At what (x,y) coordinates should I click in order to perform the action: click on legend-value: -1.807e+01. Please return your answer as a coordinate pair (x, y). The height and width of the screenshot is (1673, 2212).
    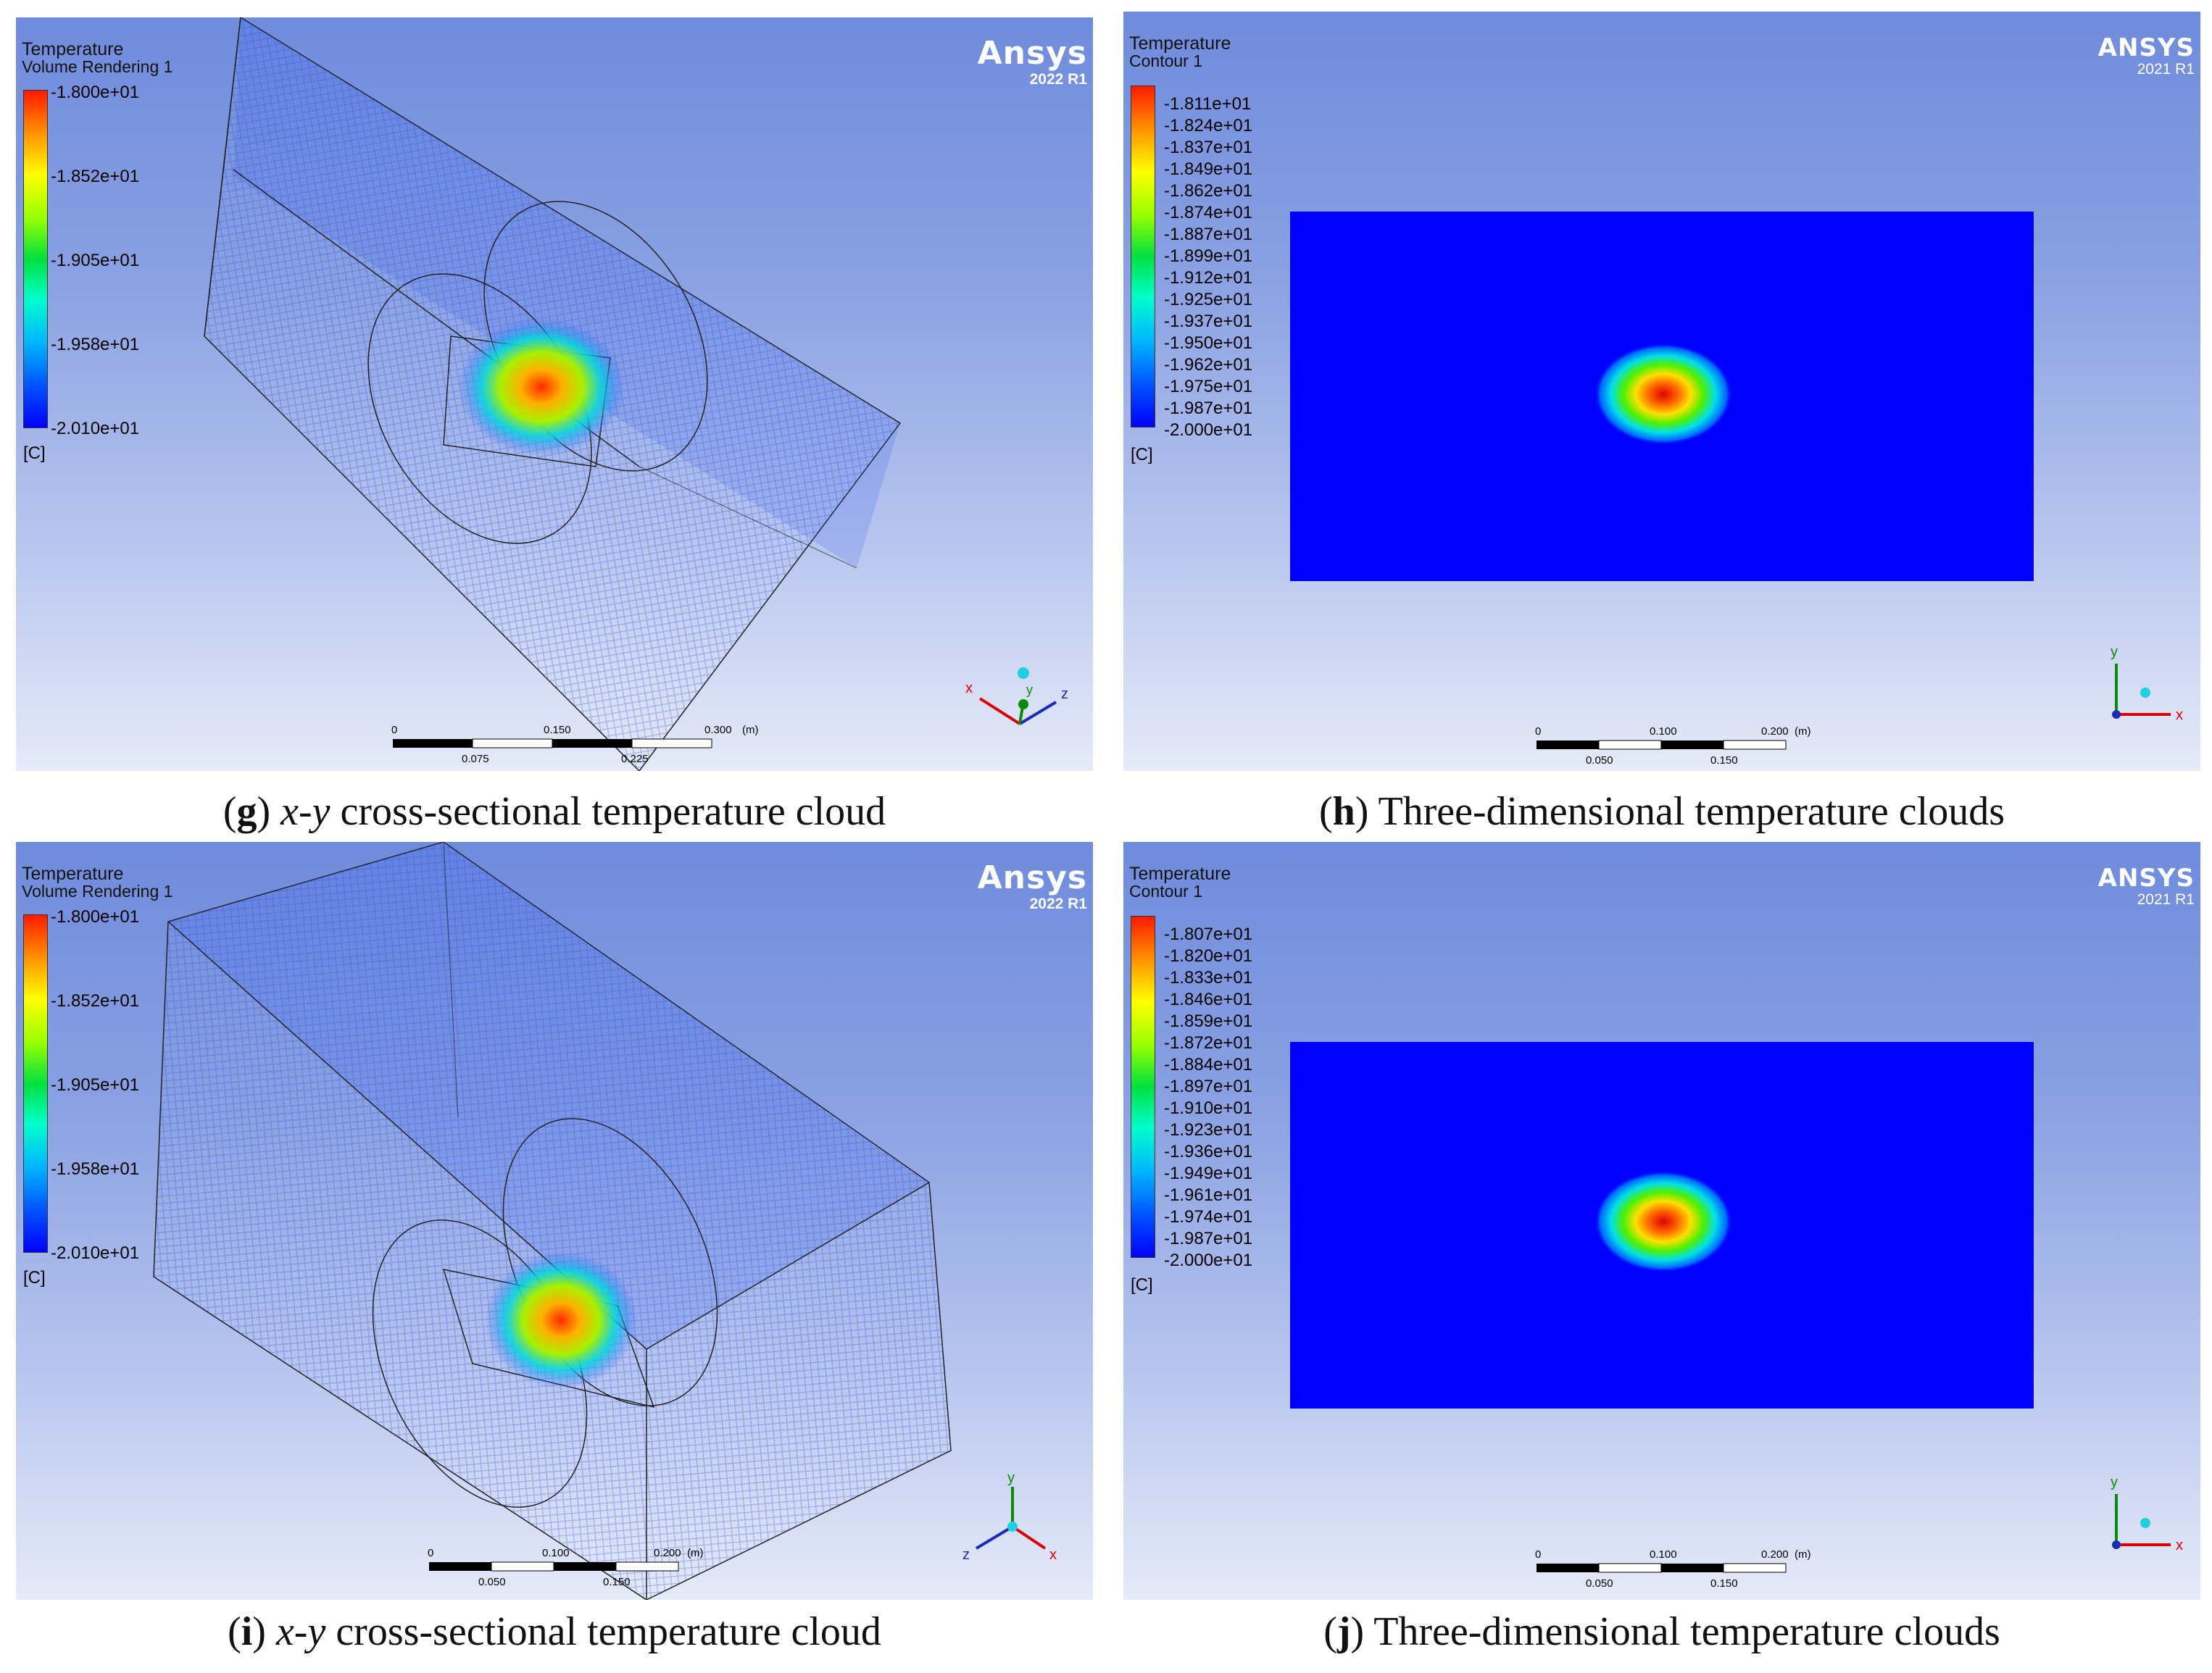
    Looking at the image, I should click on (1208, 934).